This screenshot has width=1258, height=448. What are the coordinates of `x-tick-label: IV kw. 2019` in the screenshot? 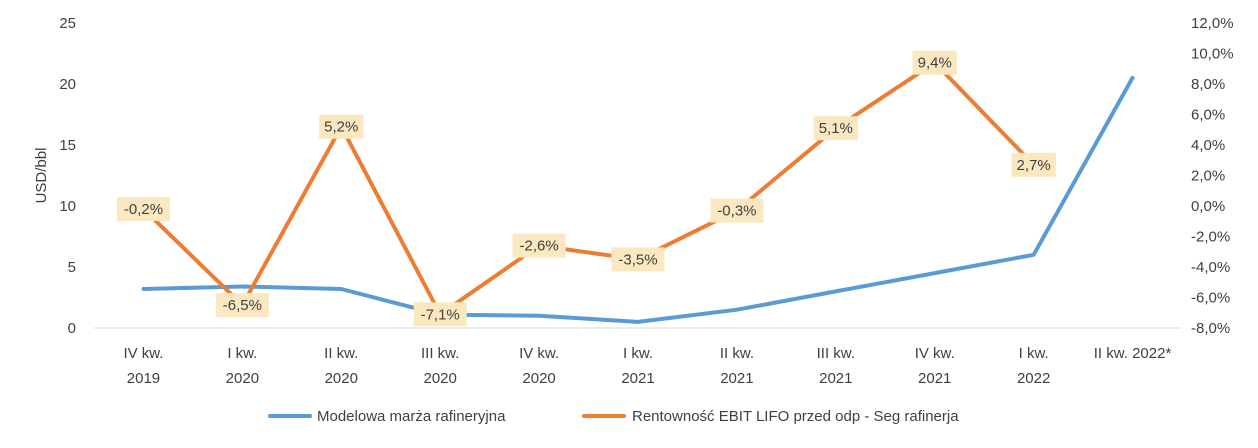 It's located at (143, 366).